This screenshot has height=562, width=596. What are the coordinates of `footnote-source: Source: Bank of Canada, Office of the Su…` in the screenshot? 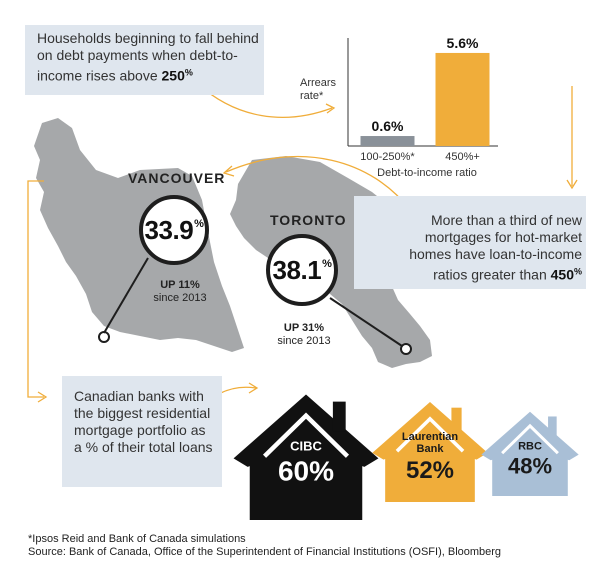 It's located at (265, 552).